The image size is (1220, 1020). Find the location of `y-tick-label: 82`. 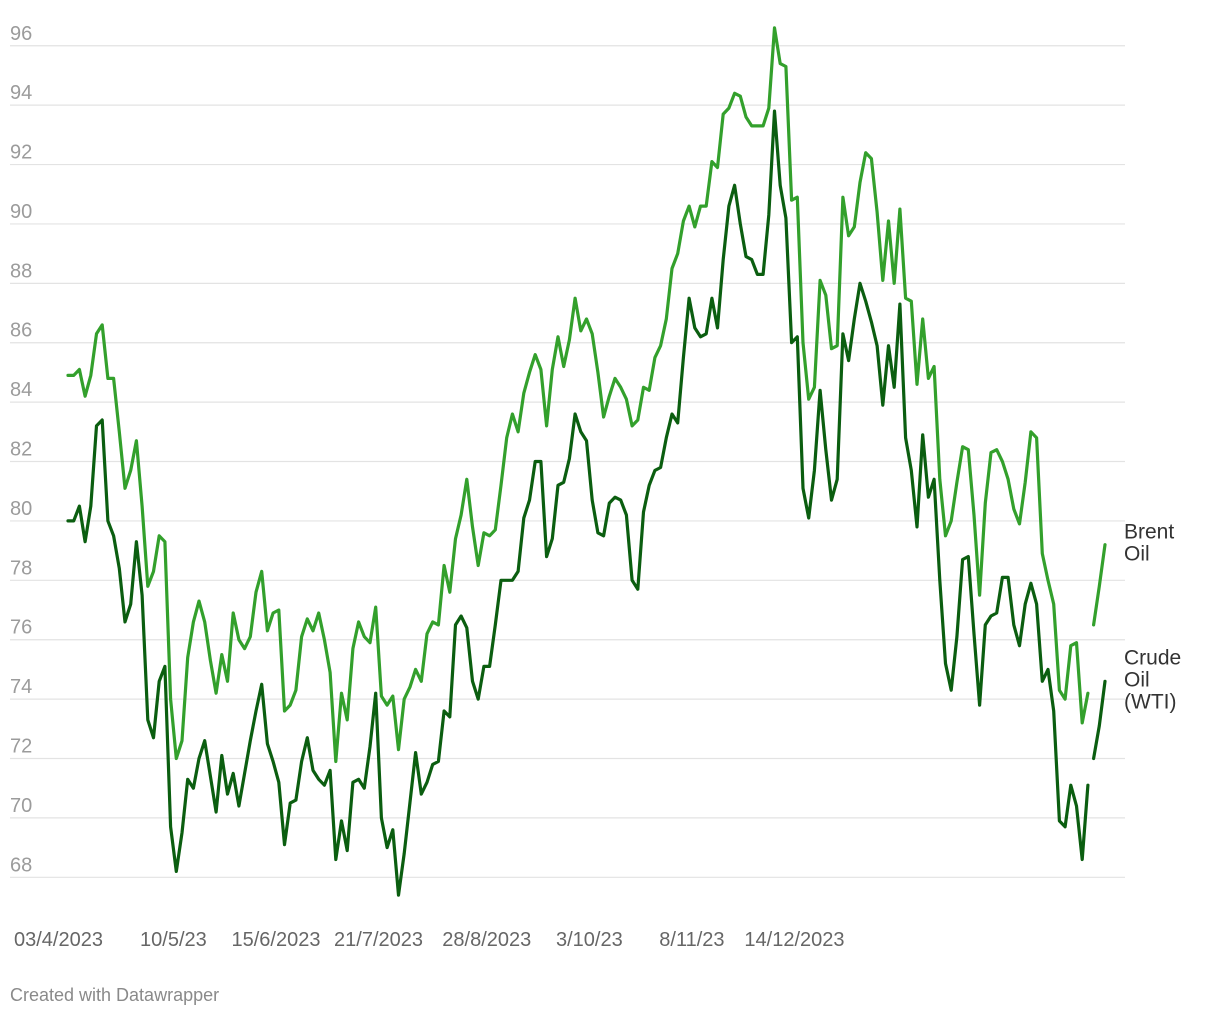

y-tick-label: 82 is located at coordinates (21, 450).